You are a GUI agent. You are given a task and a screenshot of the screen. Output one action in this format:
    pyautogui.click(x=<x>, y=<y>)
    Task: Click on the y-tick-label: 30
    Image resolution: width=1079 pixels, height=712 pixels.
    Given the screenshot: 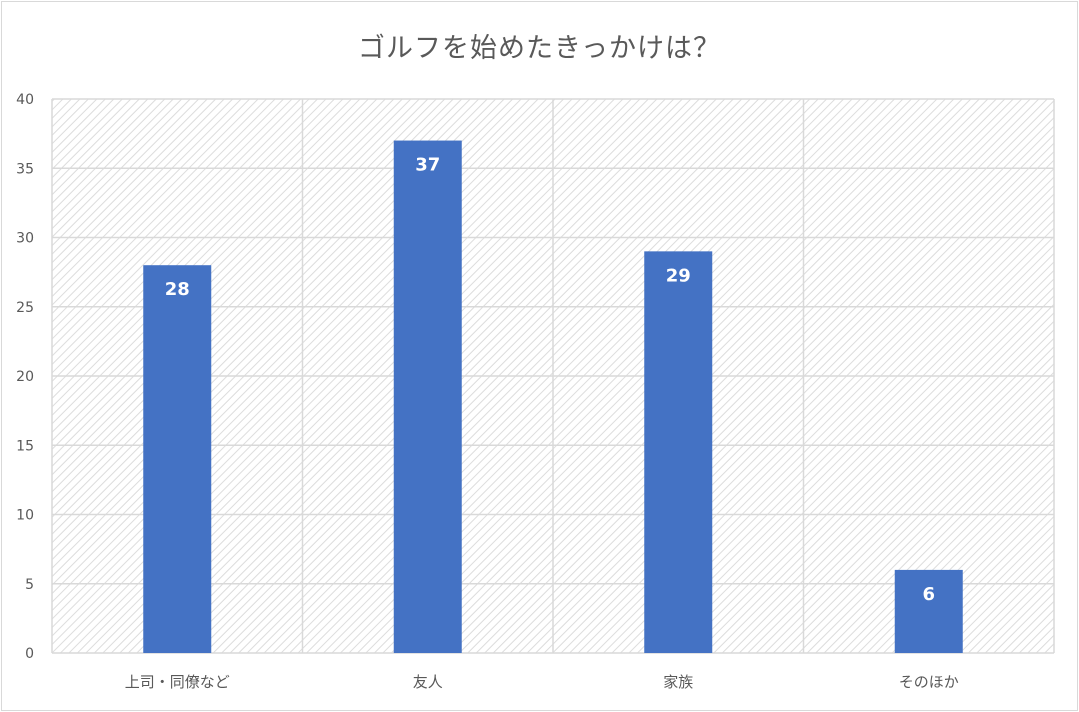 What is the action you would take?
    pyautogui.click(x=25, y=239)
    